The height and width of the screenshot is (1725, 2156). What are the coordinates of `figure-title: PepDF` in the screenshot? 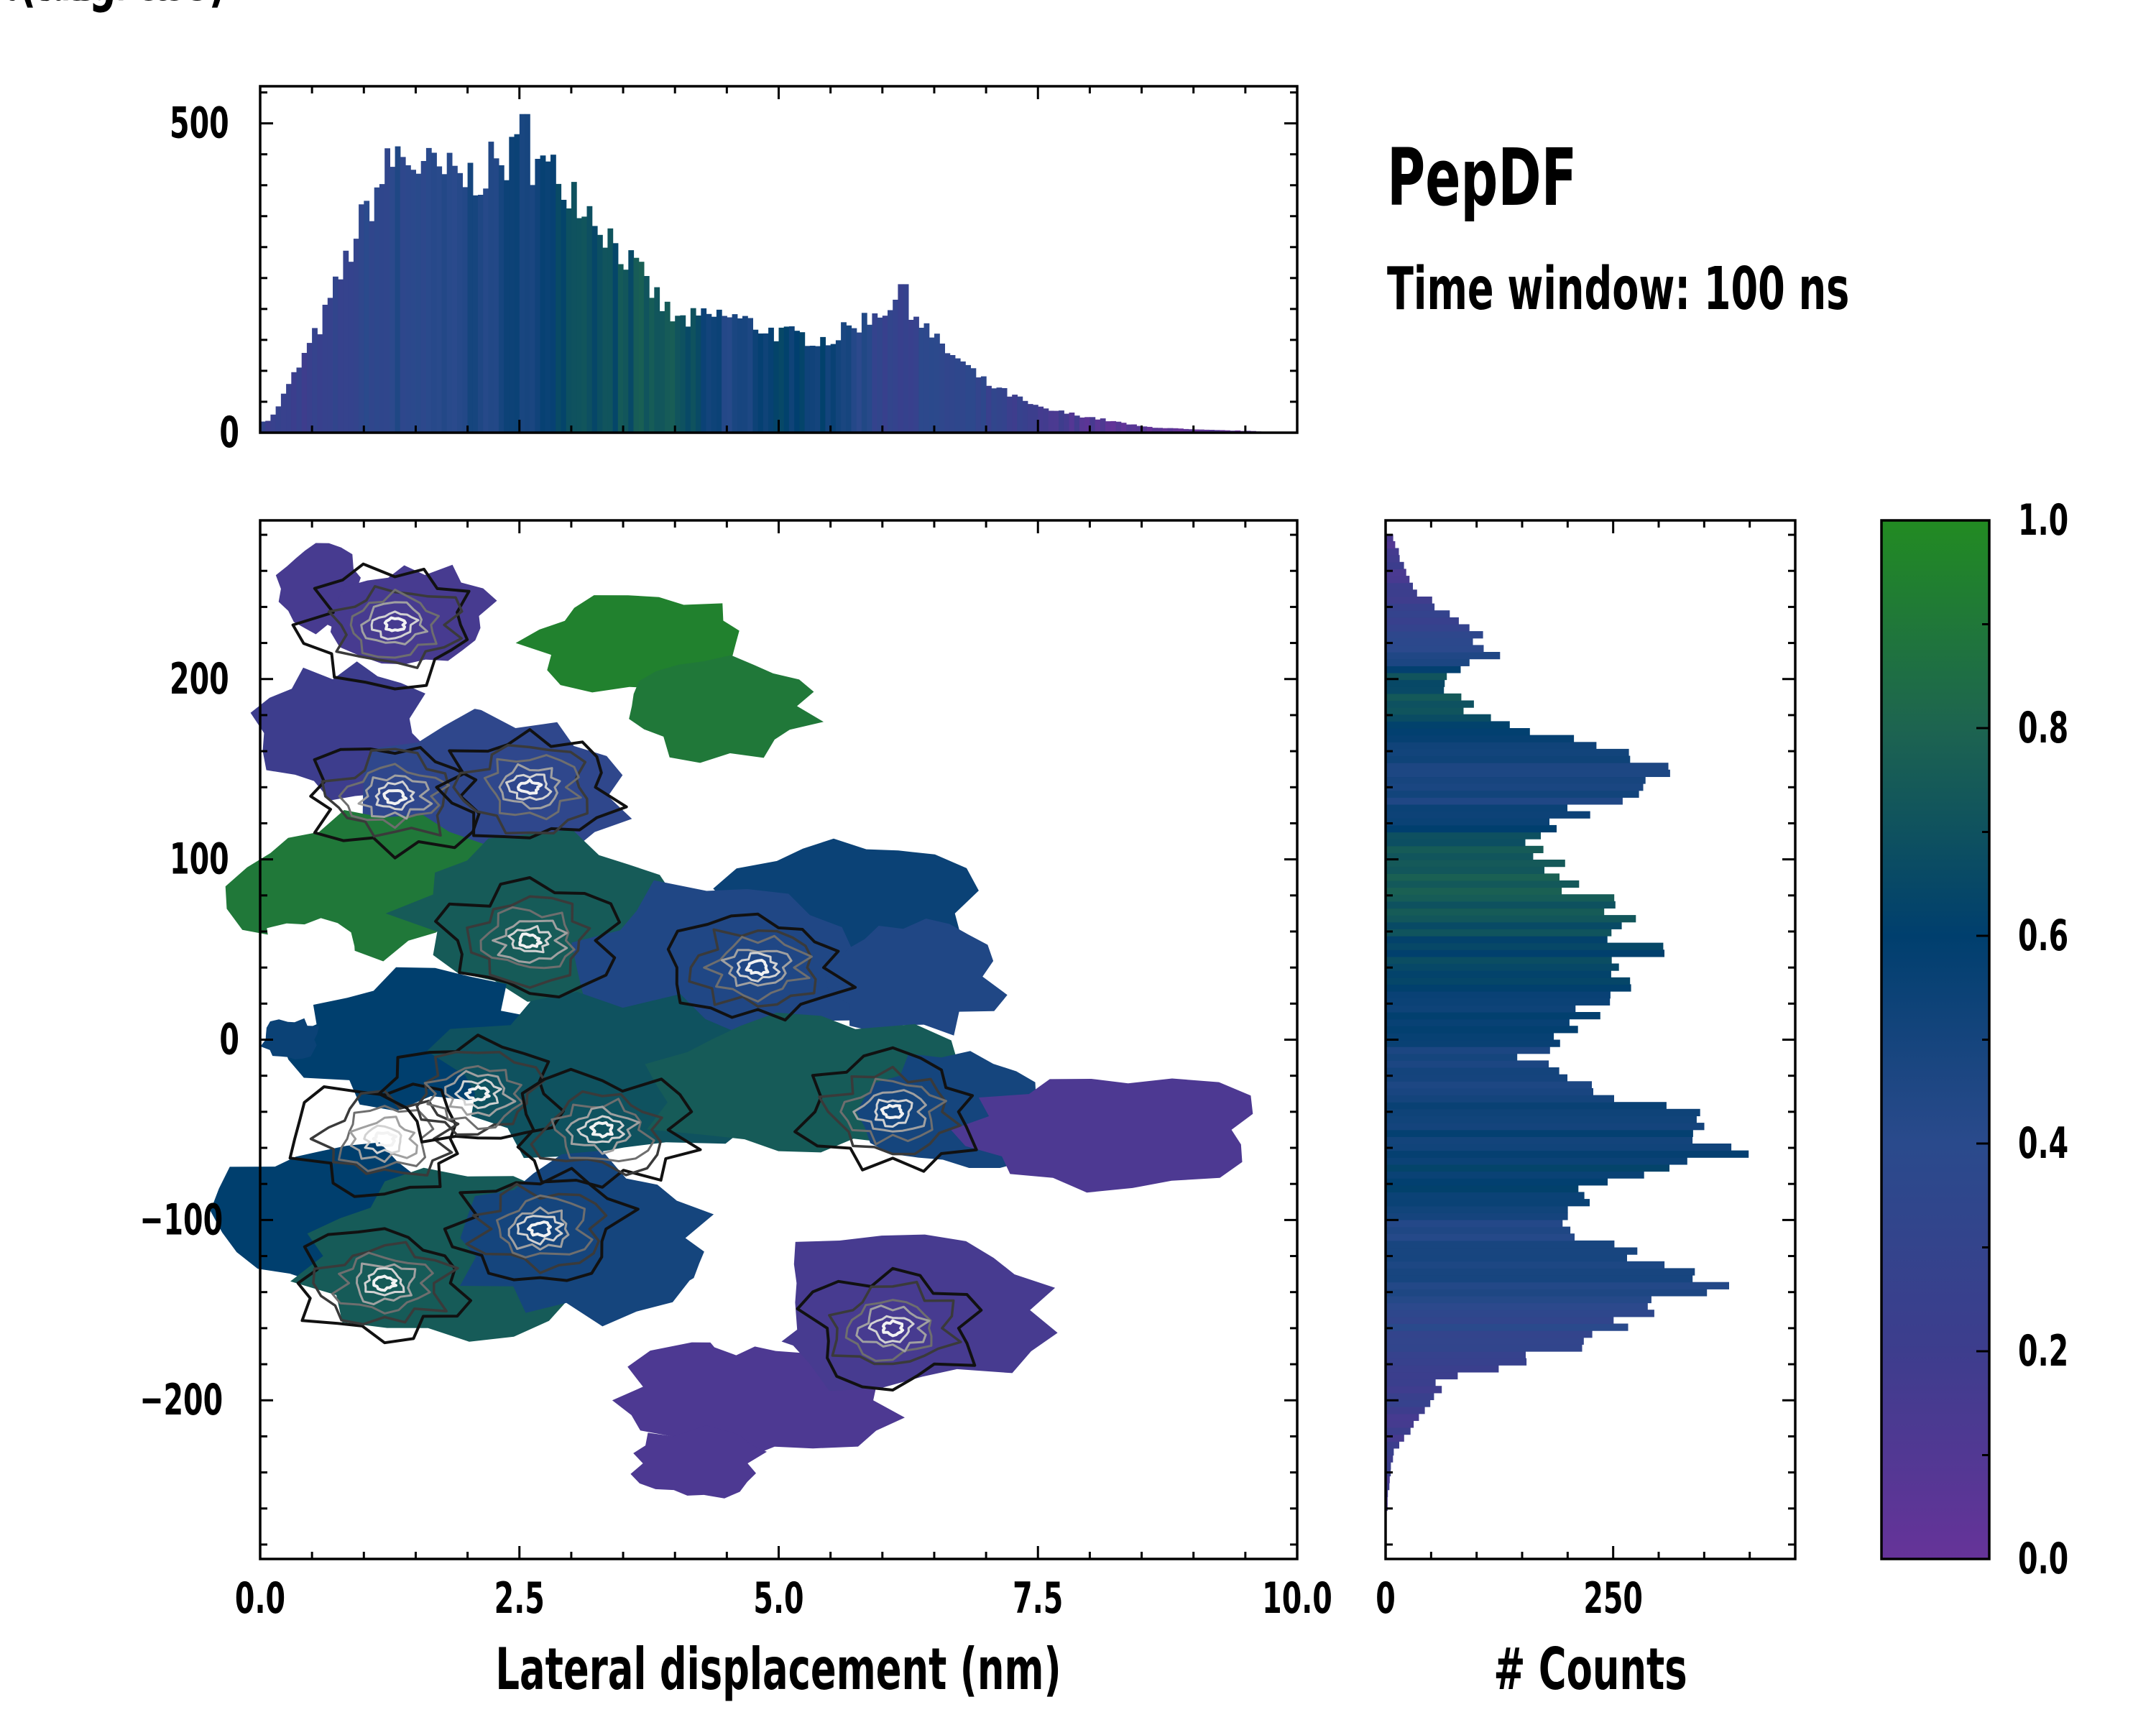 It's located at (1482, 177).